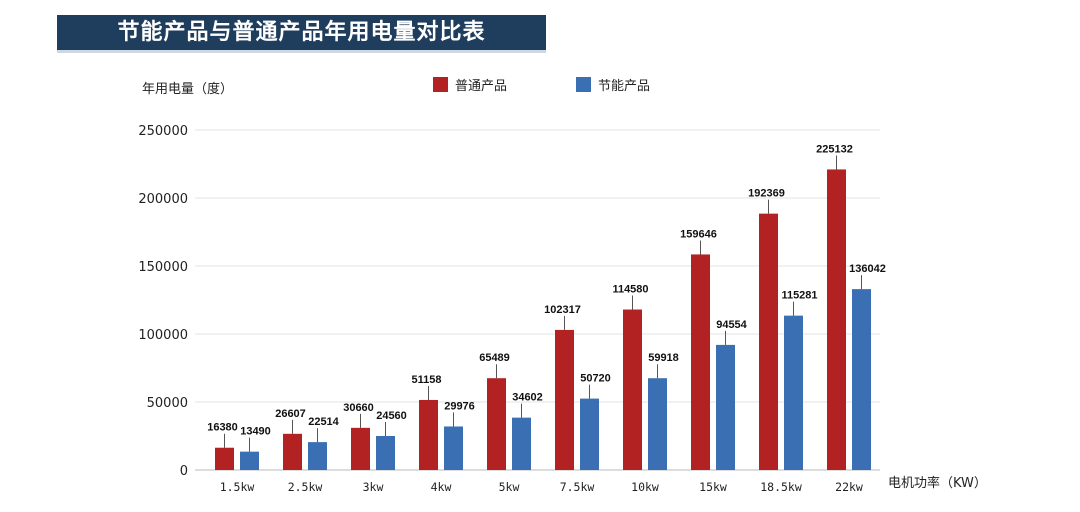  Describe the element at coordinates (624, 86) in the screenshot. I see `legend-label: 节能产品` at that location.